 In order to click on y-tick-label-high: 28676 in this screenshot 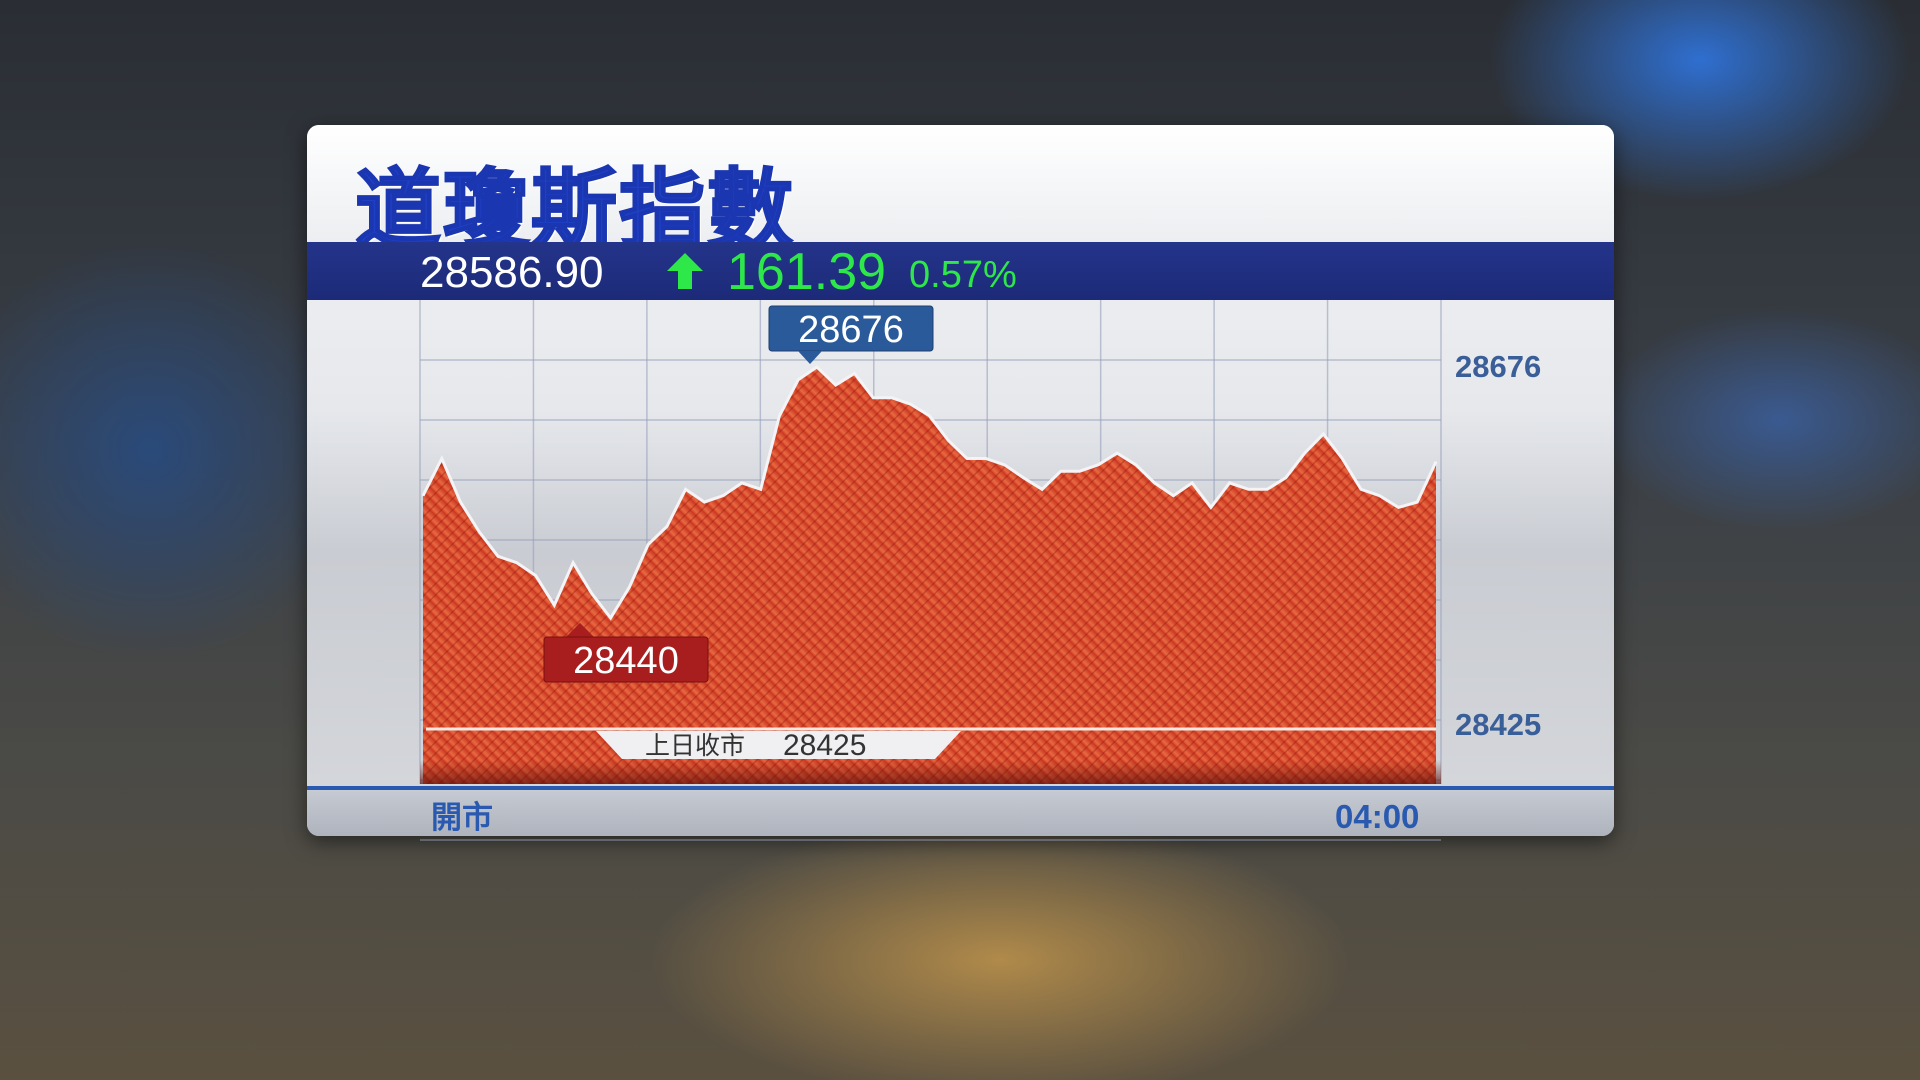, I will do `click(1498, 366)`.